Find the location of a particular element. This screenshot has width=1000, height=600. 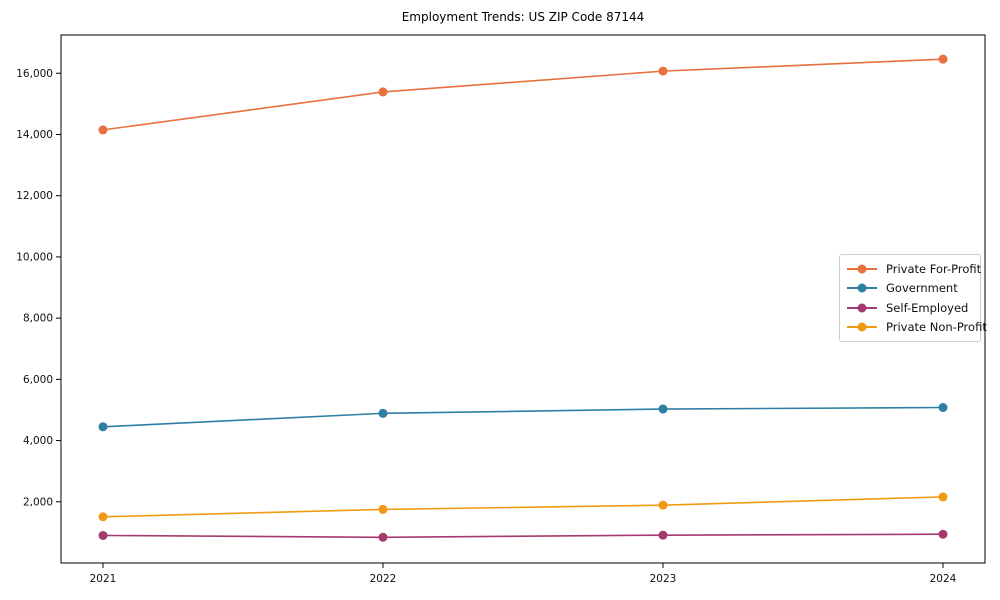

legend-item-private-for-profit: Private For-Profit is located at coordinates (914, 269).